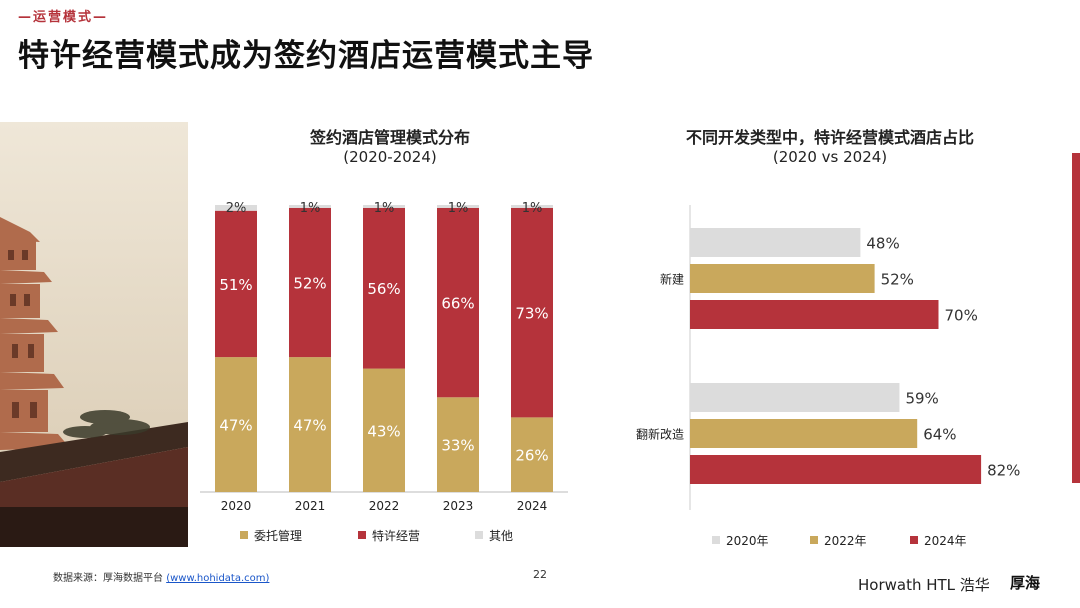 Image resolution: width=1080 pixels, height=608 pixels. I want to click on source-label: 数据来源：厚海数据平台, so click(108, 578).